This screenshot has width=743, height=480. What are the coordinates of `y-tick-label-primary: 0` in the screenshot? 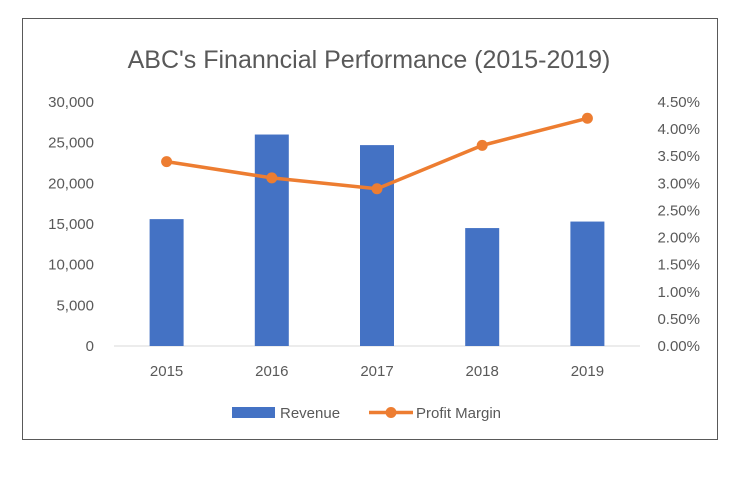 It's located at (90, 346).